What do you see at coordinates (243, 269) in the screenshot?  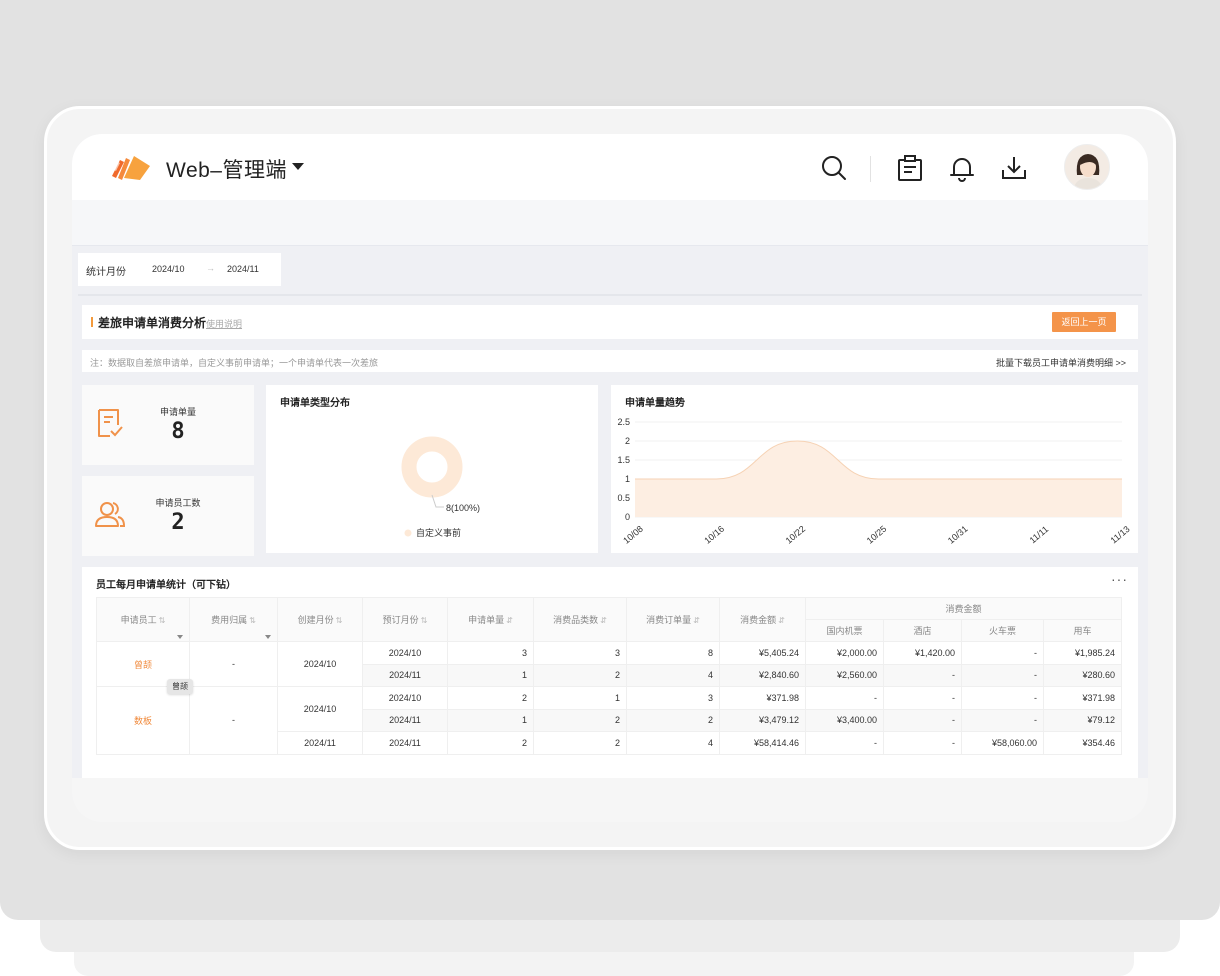 I see `end-month-input: 2024/11` at bounding box center [243, 269].